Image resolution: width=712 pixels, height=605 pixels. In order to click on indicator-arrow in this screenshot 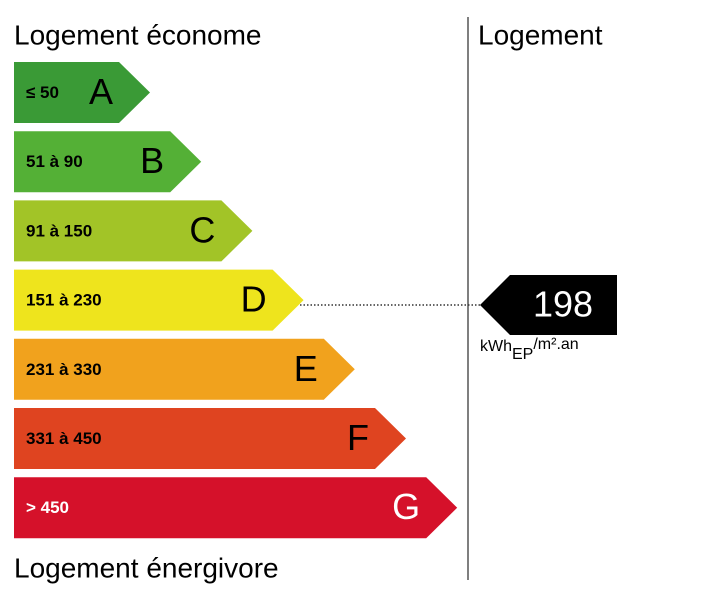, I will do `click(548, 305)`.